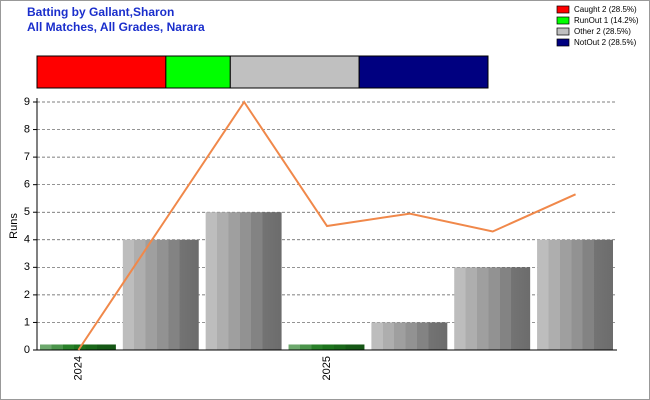 This screenshot has height=400, width=650. I want to click on y-tick-label: 9, so click(27, 102).